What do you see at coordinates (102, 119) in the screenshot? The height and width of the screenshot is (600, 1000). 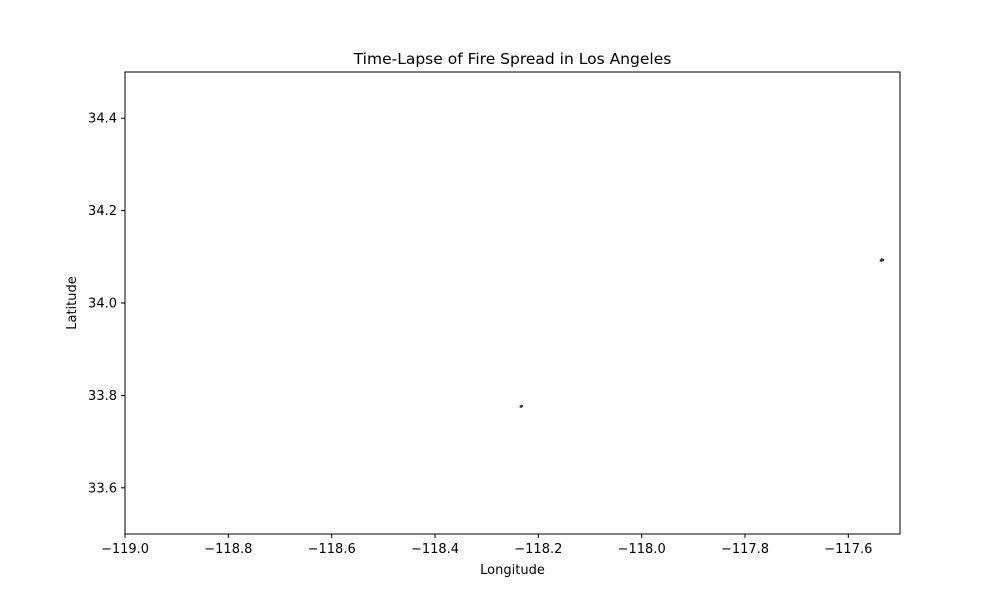 I see `y-tick-label: 34.4` at bounding box center [102, 119].